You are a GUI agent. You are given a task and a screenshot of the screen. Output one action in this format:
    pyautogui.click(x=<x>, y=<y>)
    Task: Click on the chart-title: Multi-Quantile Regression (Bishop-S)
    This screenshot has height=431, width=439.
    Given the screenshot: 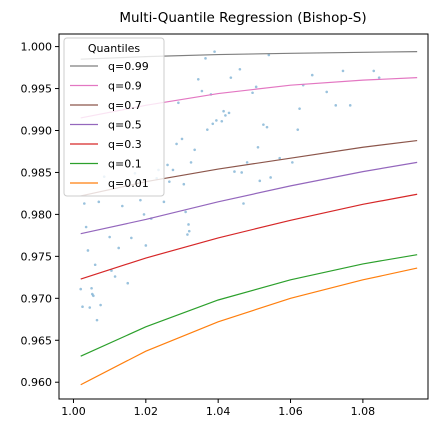 What is the action you would take?
    pyautogui.click(x=242, y=18)
    